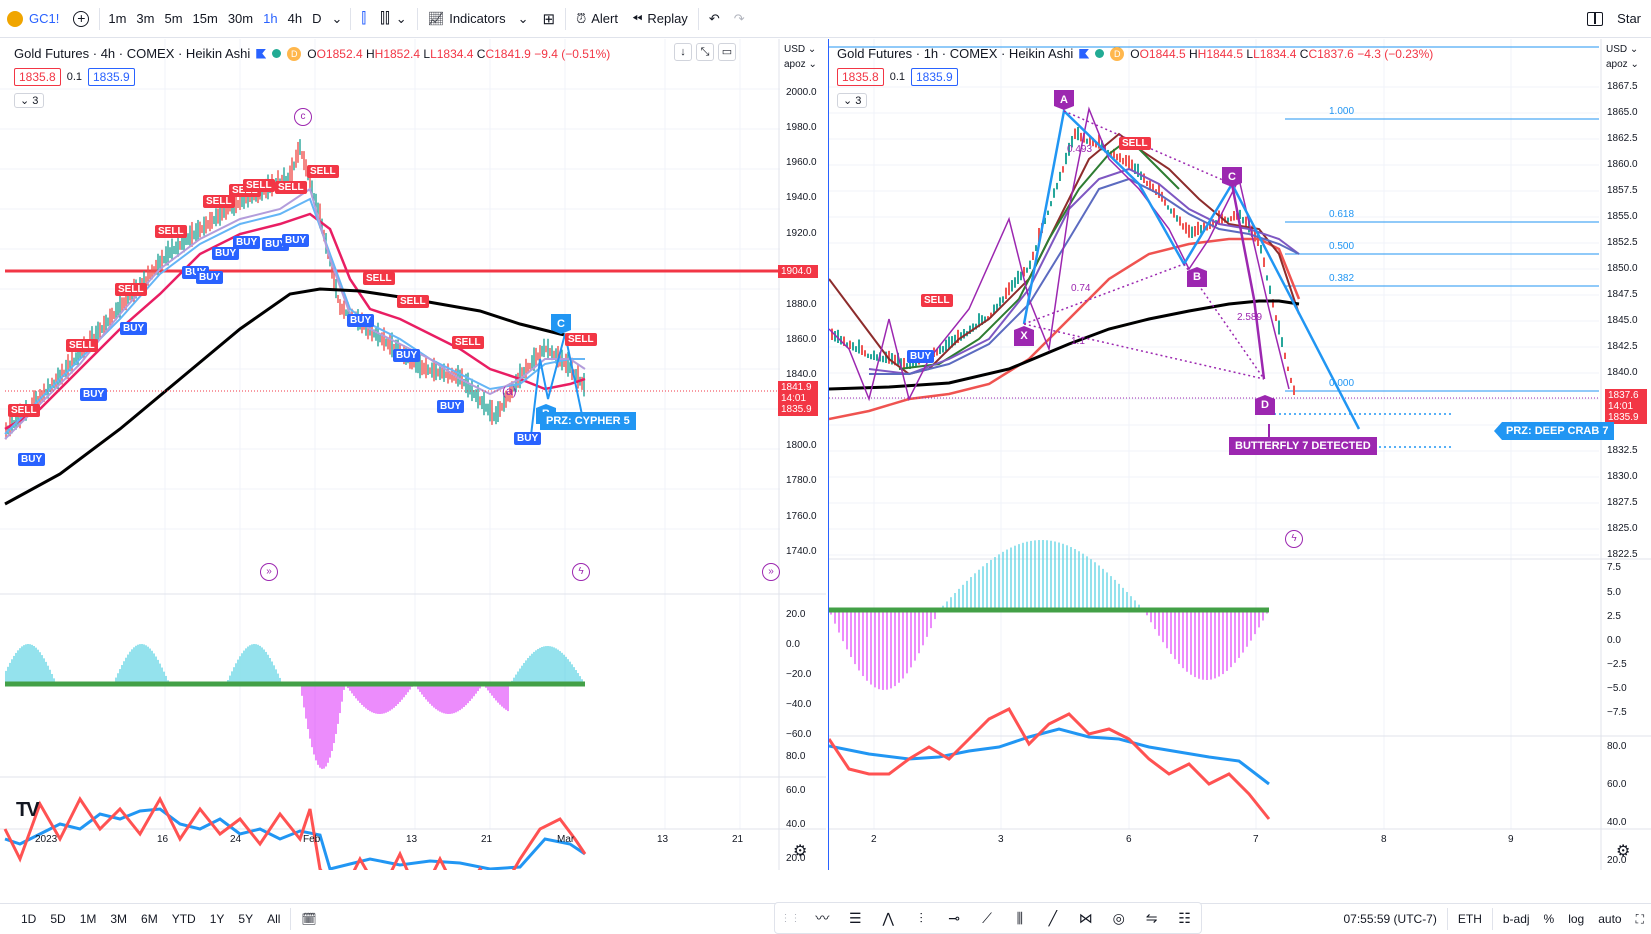 This screenshot has width=1651, height=934. What do you see at coordinates (29, 919) in the screenshot?
I see `range-1d: 1D` at bounding box center [29, 919].